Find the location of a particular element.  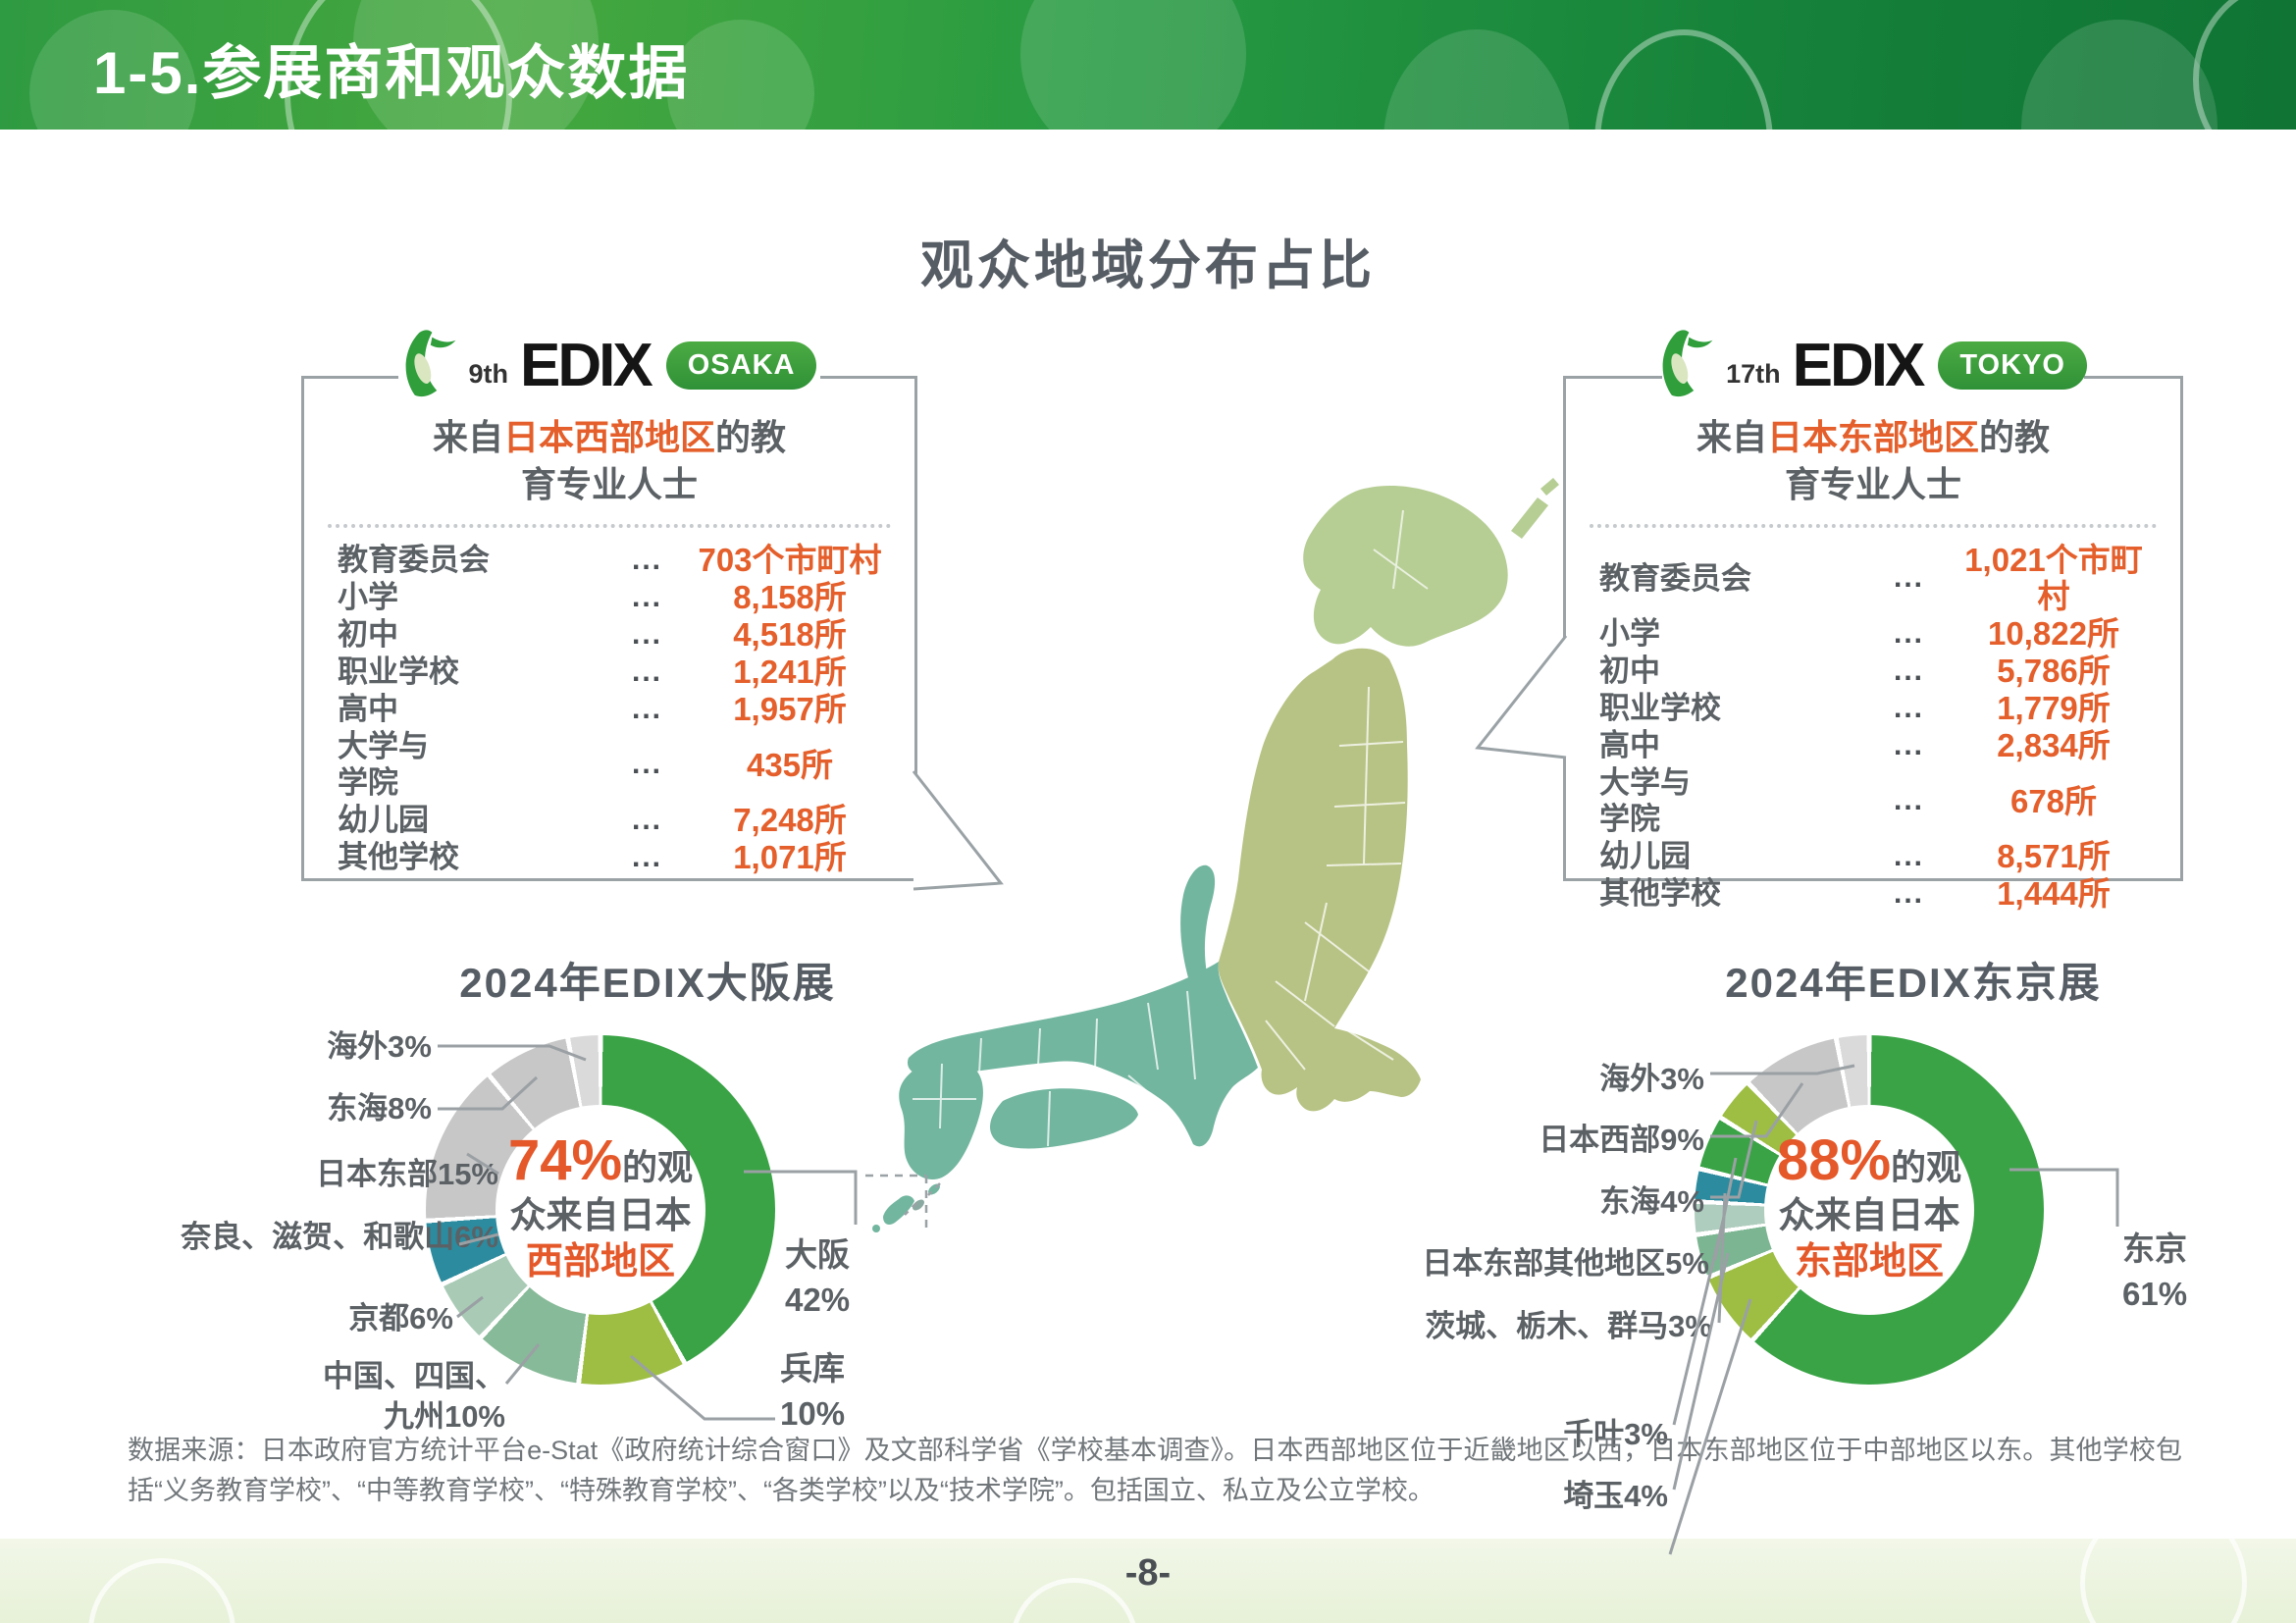

tokyo-donut-chart: 88%的观 众来自日本 东部地区 is located at coordinates (1869, 1210).